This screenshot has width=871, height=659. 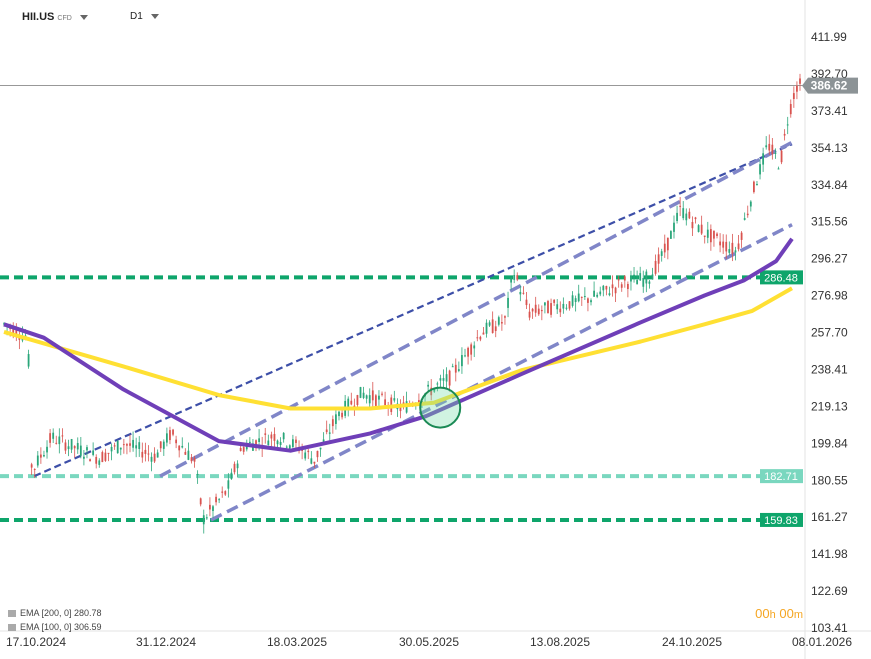 I want to click on y-tick-label: 103.41, so click(x=829, y=628).